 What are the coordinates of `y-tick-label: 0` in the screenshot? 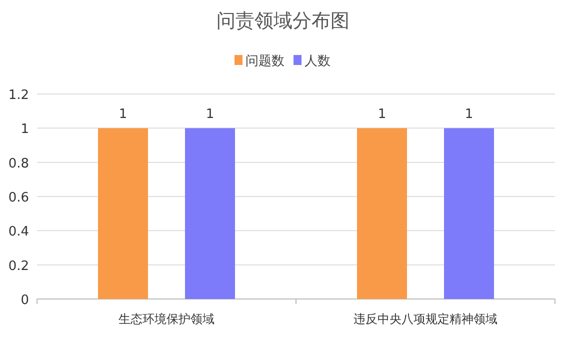 It's located at (24, 300).